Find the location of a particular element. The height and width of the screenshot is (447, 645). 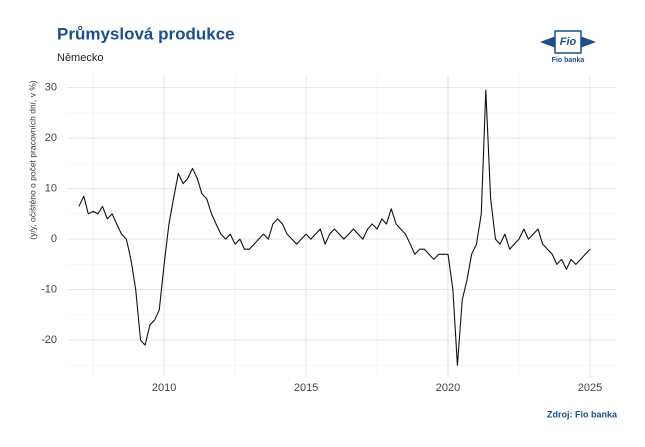

x-tick-label: 2010 is located at coordinates (164, 388).